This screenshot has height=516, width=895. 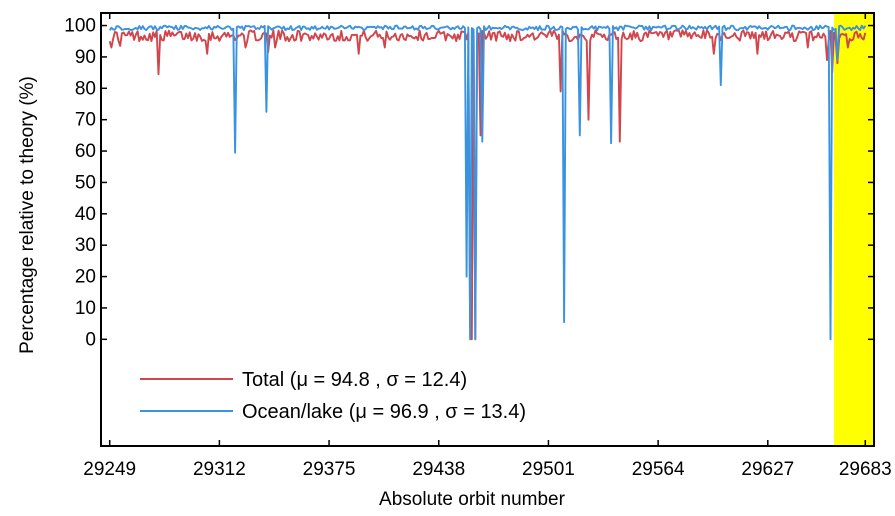 What do you see at coordinates (219, 469) in the screenshot?
I see `x-tick-label: 29312` at bounding box center [219, 469].